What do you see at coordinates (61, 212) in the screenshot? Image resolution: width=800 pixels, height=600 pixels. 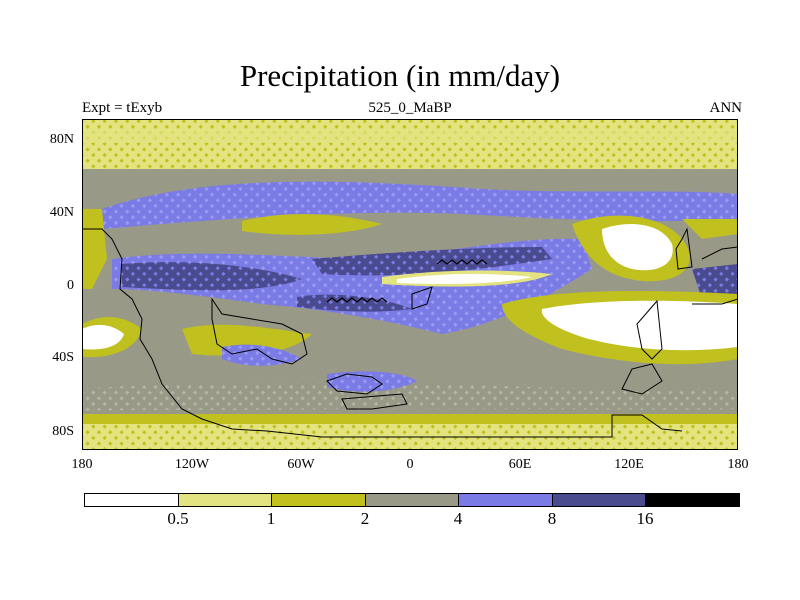 I see `lat-tick-label: 40N` at bounding box center [61, 212].